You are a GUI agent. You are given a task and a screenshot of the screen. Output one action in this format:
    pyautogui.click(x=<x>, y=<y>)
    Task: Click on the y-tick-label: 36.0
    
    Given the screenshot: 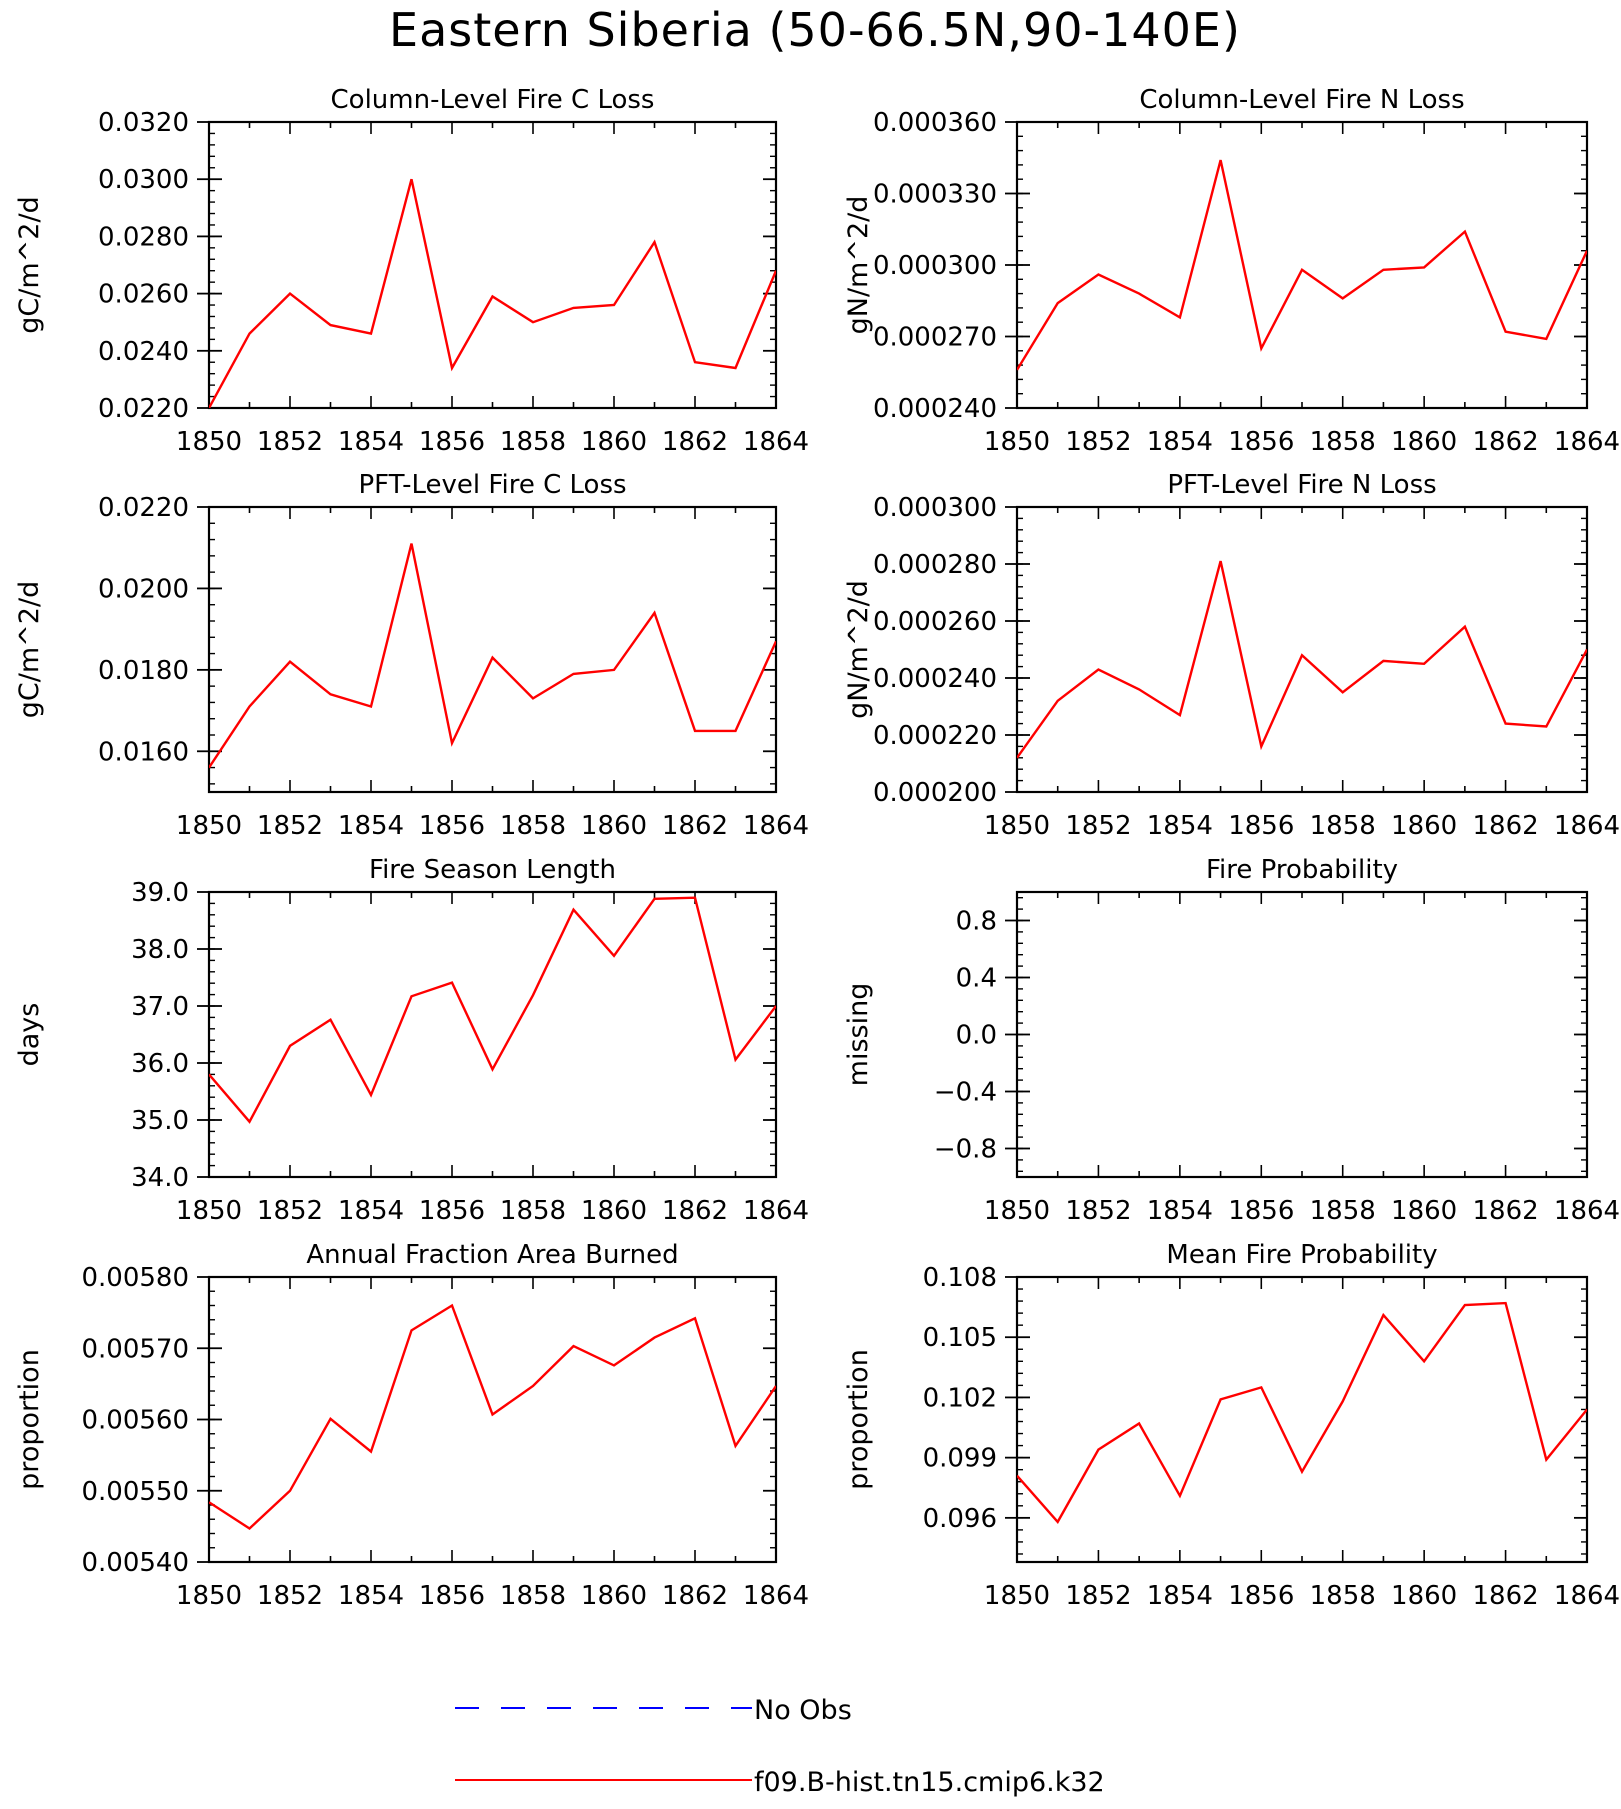 What is the action you would take?
    pyautogui.click(x=160, y=1064)
    